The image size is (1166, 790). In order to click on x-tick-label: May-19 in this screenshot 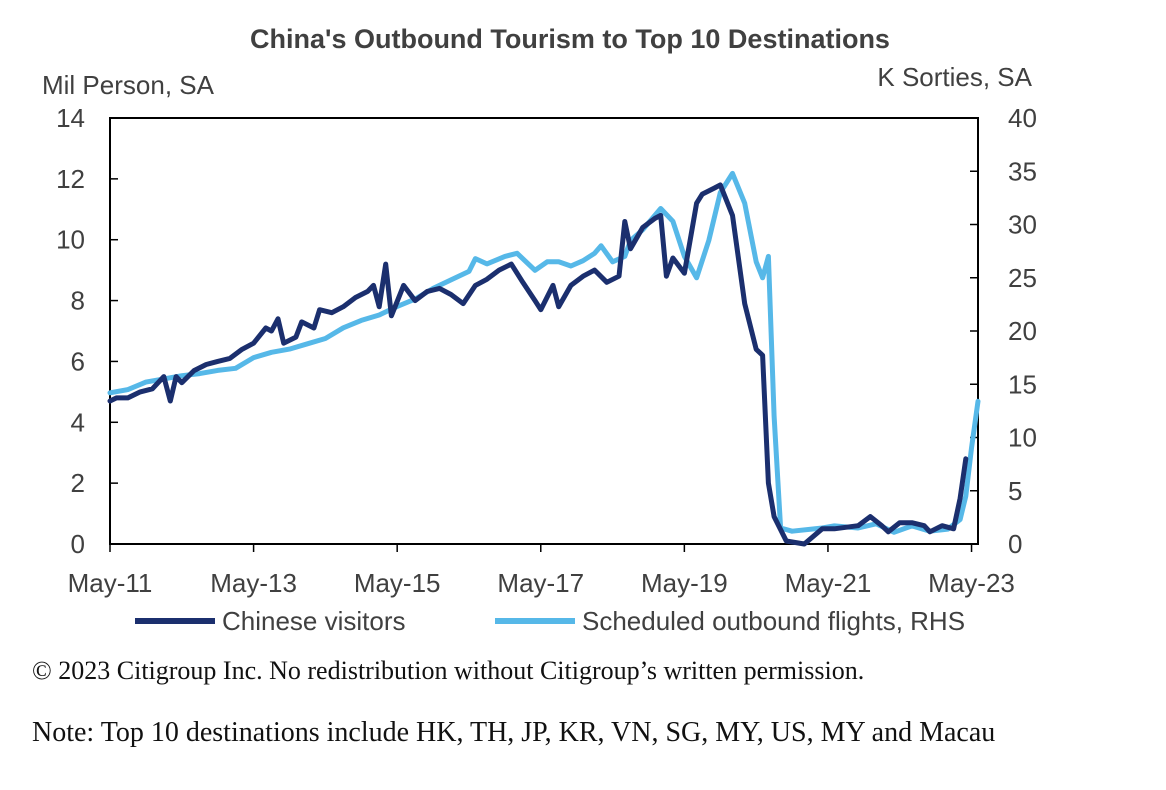, I will do `click(684, 583)`.